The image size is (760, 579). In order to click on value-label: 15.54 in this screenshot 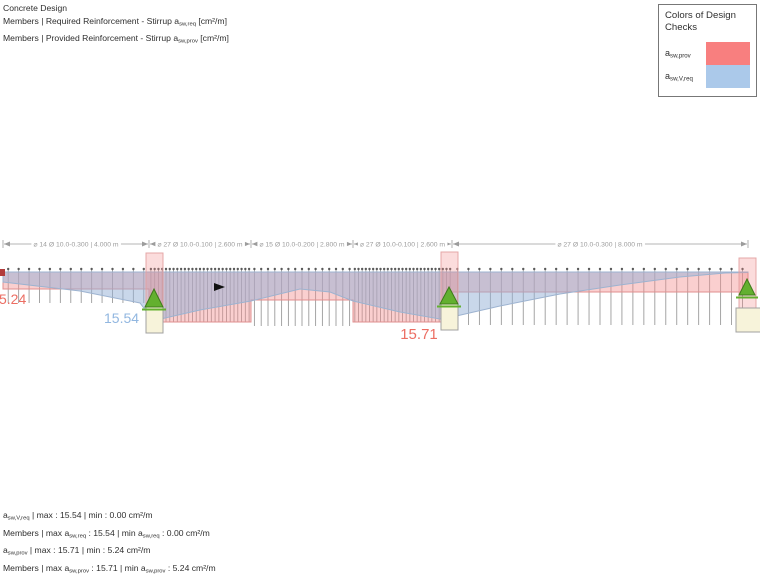, I will do `click(121, 318)`.